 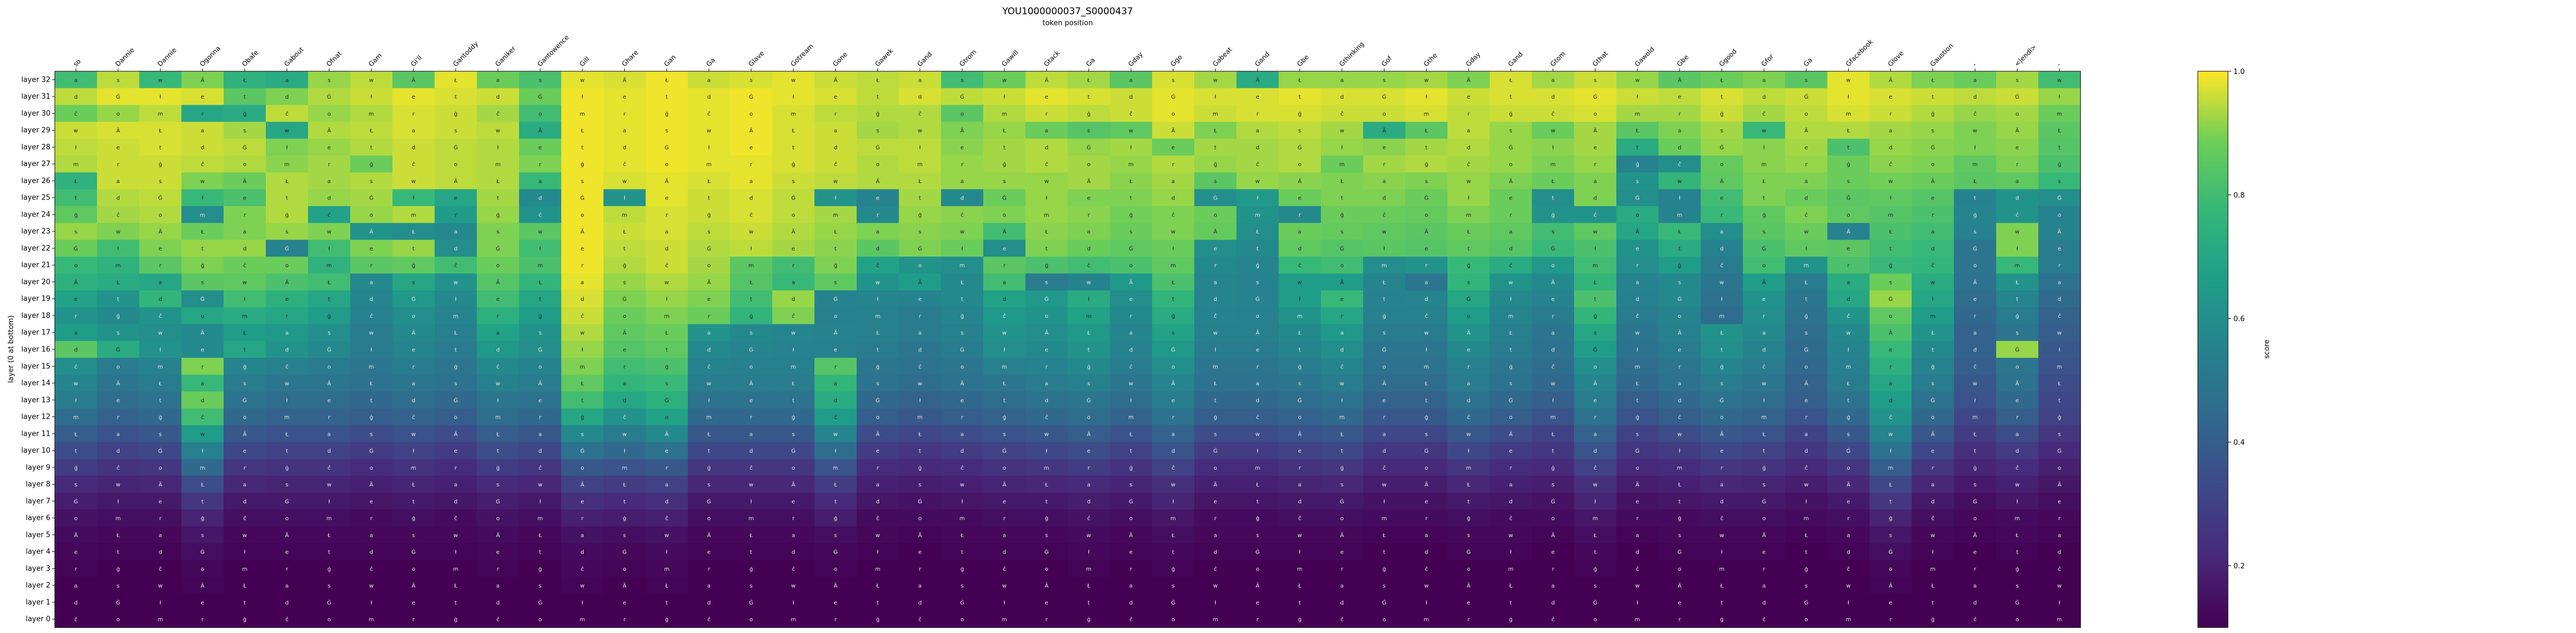 What do you see at coordinates (1644, 57) in the screenshot?
I see `x-tick-label: Gawold` at bounding box center [1644, 57].